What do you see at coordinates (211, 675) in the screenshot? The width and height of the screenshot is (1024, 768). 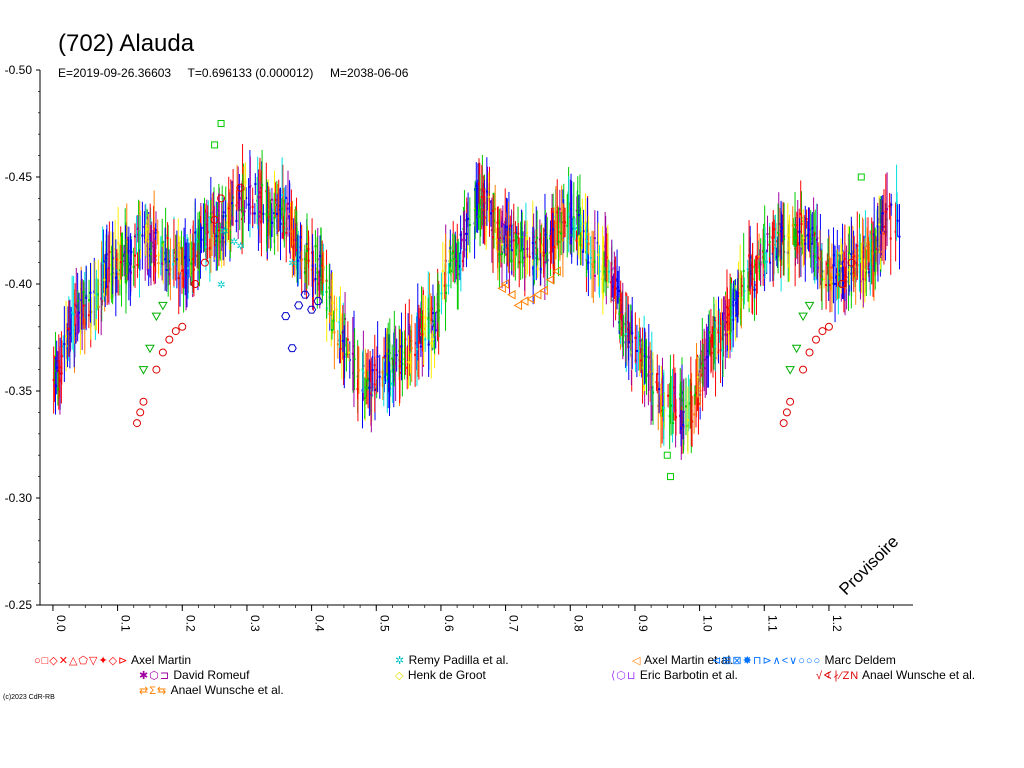 I see `legend-label: David Romeuf` at bounding box center [211, 675].